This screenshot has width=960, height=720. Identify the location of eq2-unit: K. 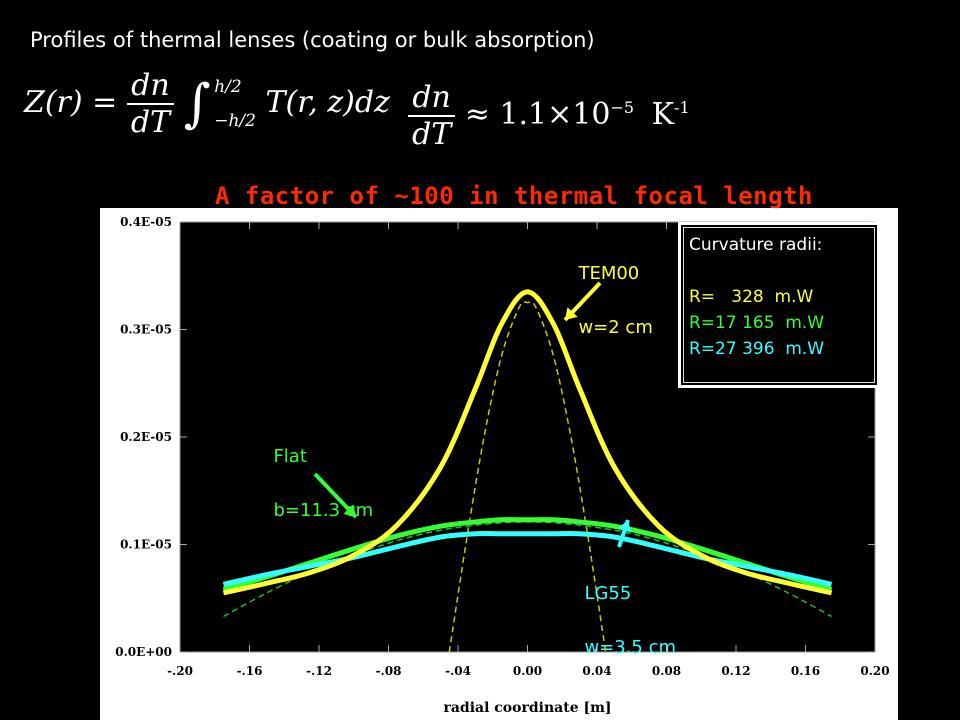
(663, 114).